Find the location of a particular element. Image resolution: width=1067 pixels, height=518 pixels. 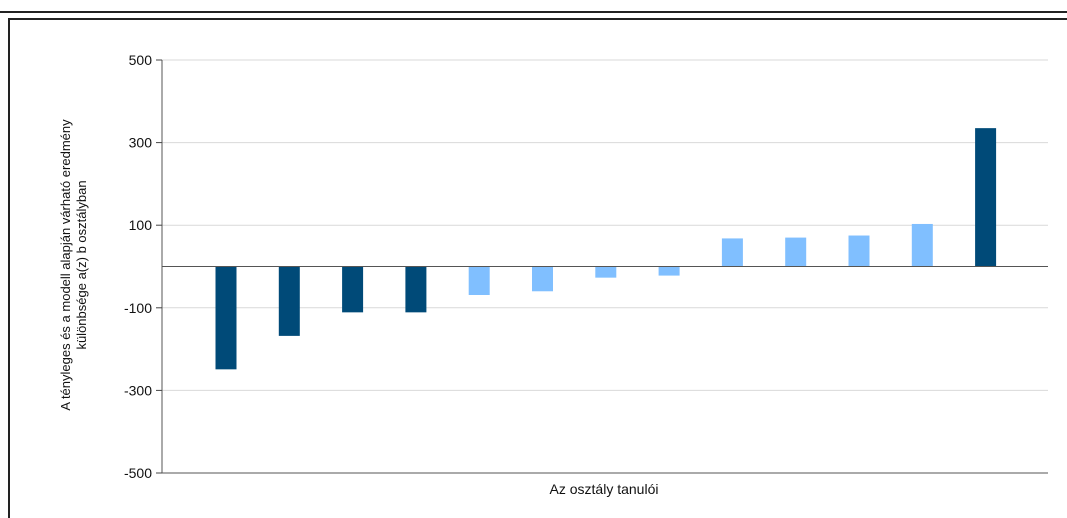

y-tick-label: -500 is located at coordinates (138, 473).